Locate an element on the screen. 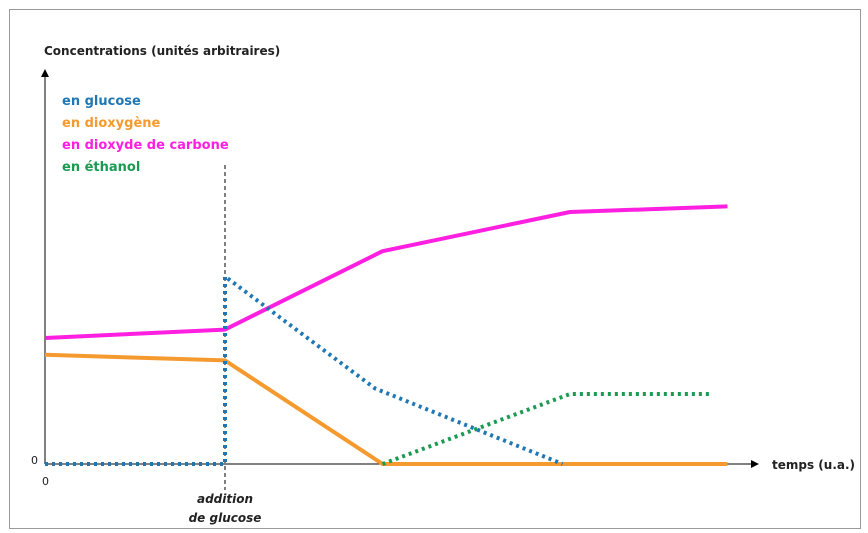  legend-entry-4: en éthanol is located at coordinates (101, 167).